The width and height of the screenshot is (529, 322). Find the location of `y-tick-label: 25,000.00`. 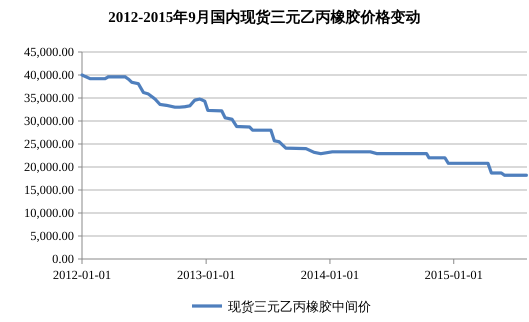

y-tick-label: 25,000.00 is located at coordinates (49, 144).